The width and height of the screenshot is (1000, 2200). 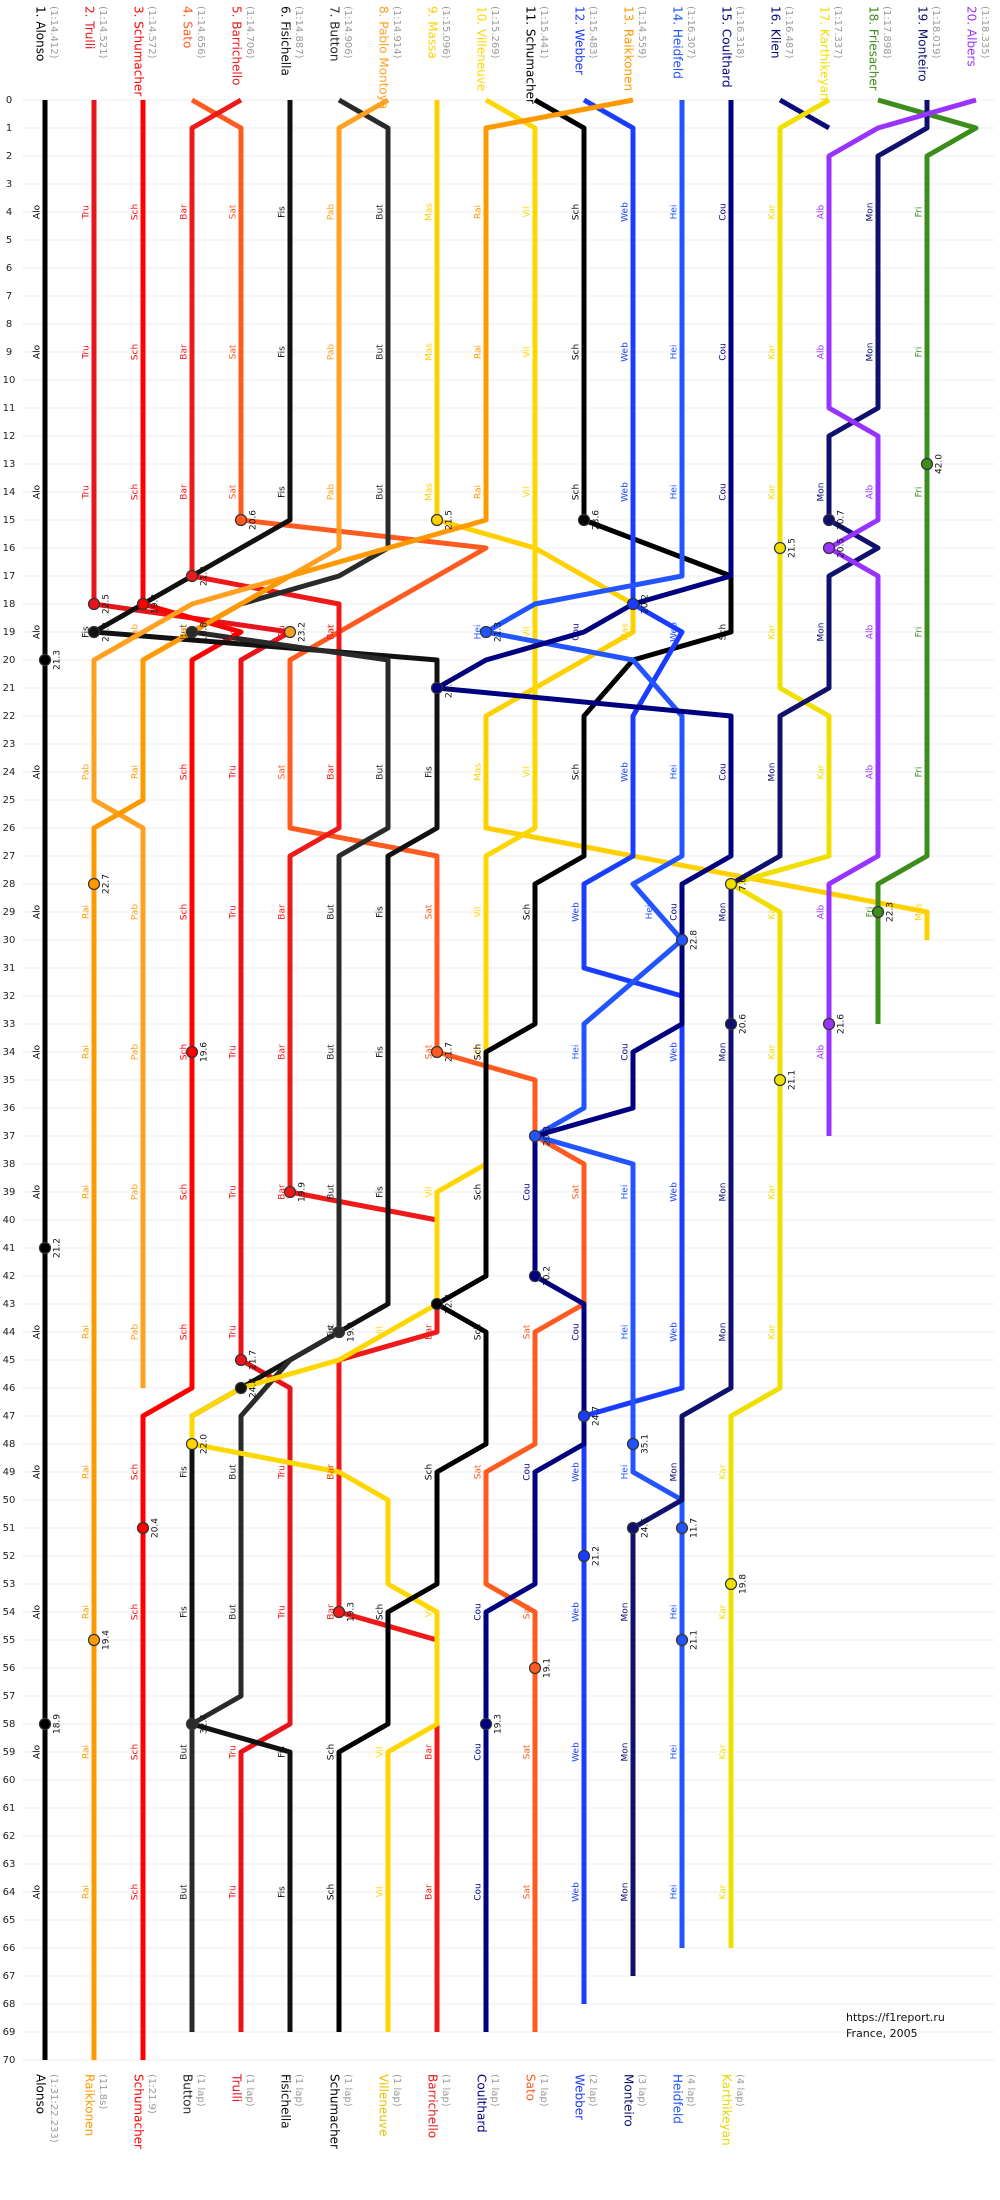 I want to click on lap-label: 56, so click(x=9, y=1668).